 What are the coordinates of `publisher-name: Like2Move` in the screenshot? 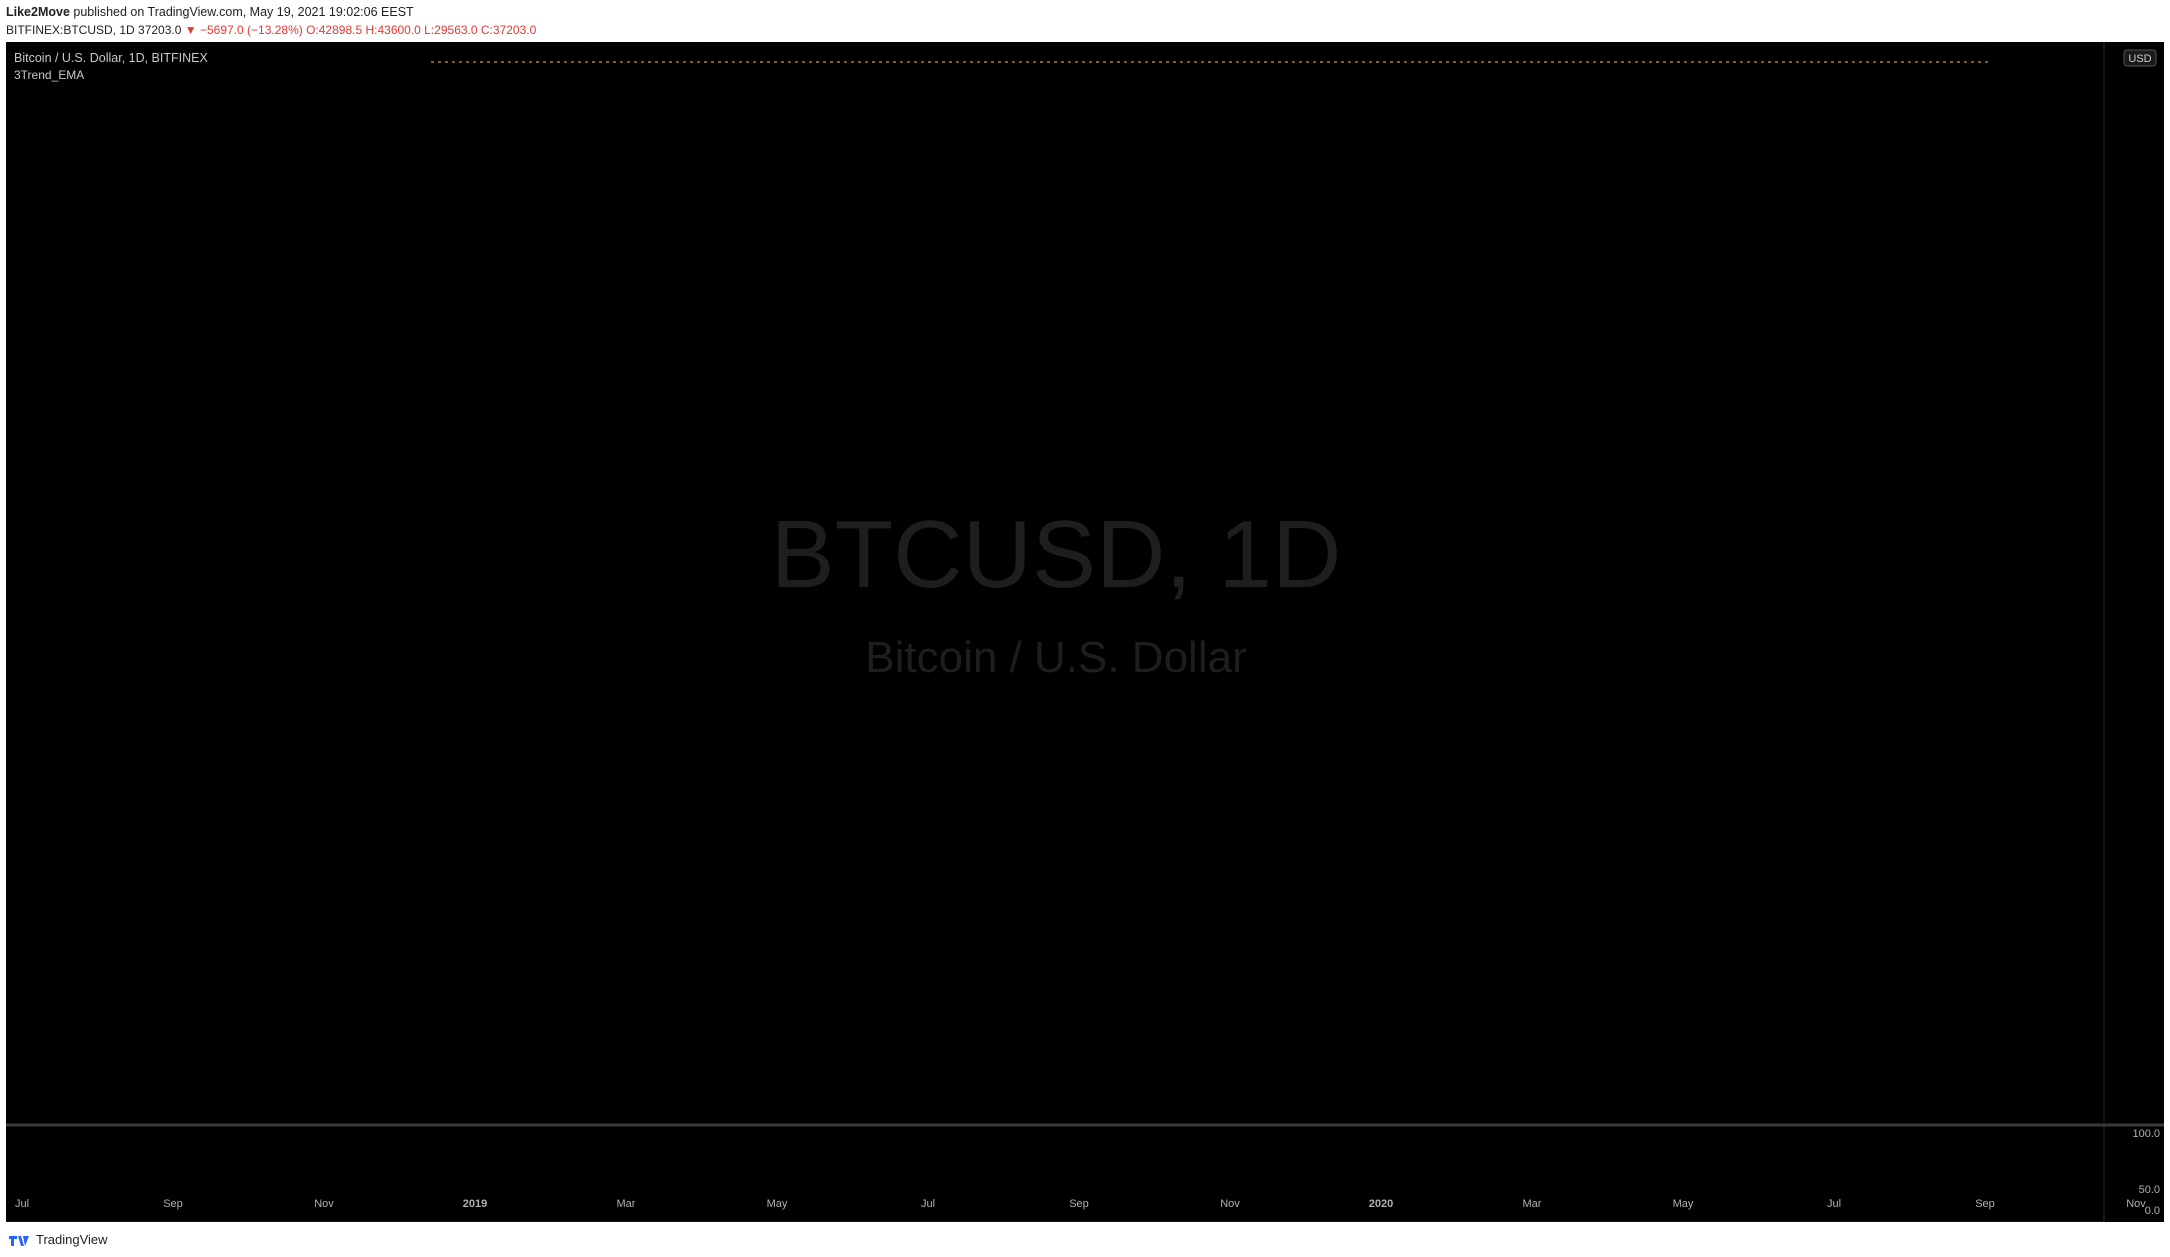 It's located at (38, 12).